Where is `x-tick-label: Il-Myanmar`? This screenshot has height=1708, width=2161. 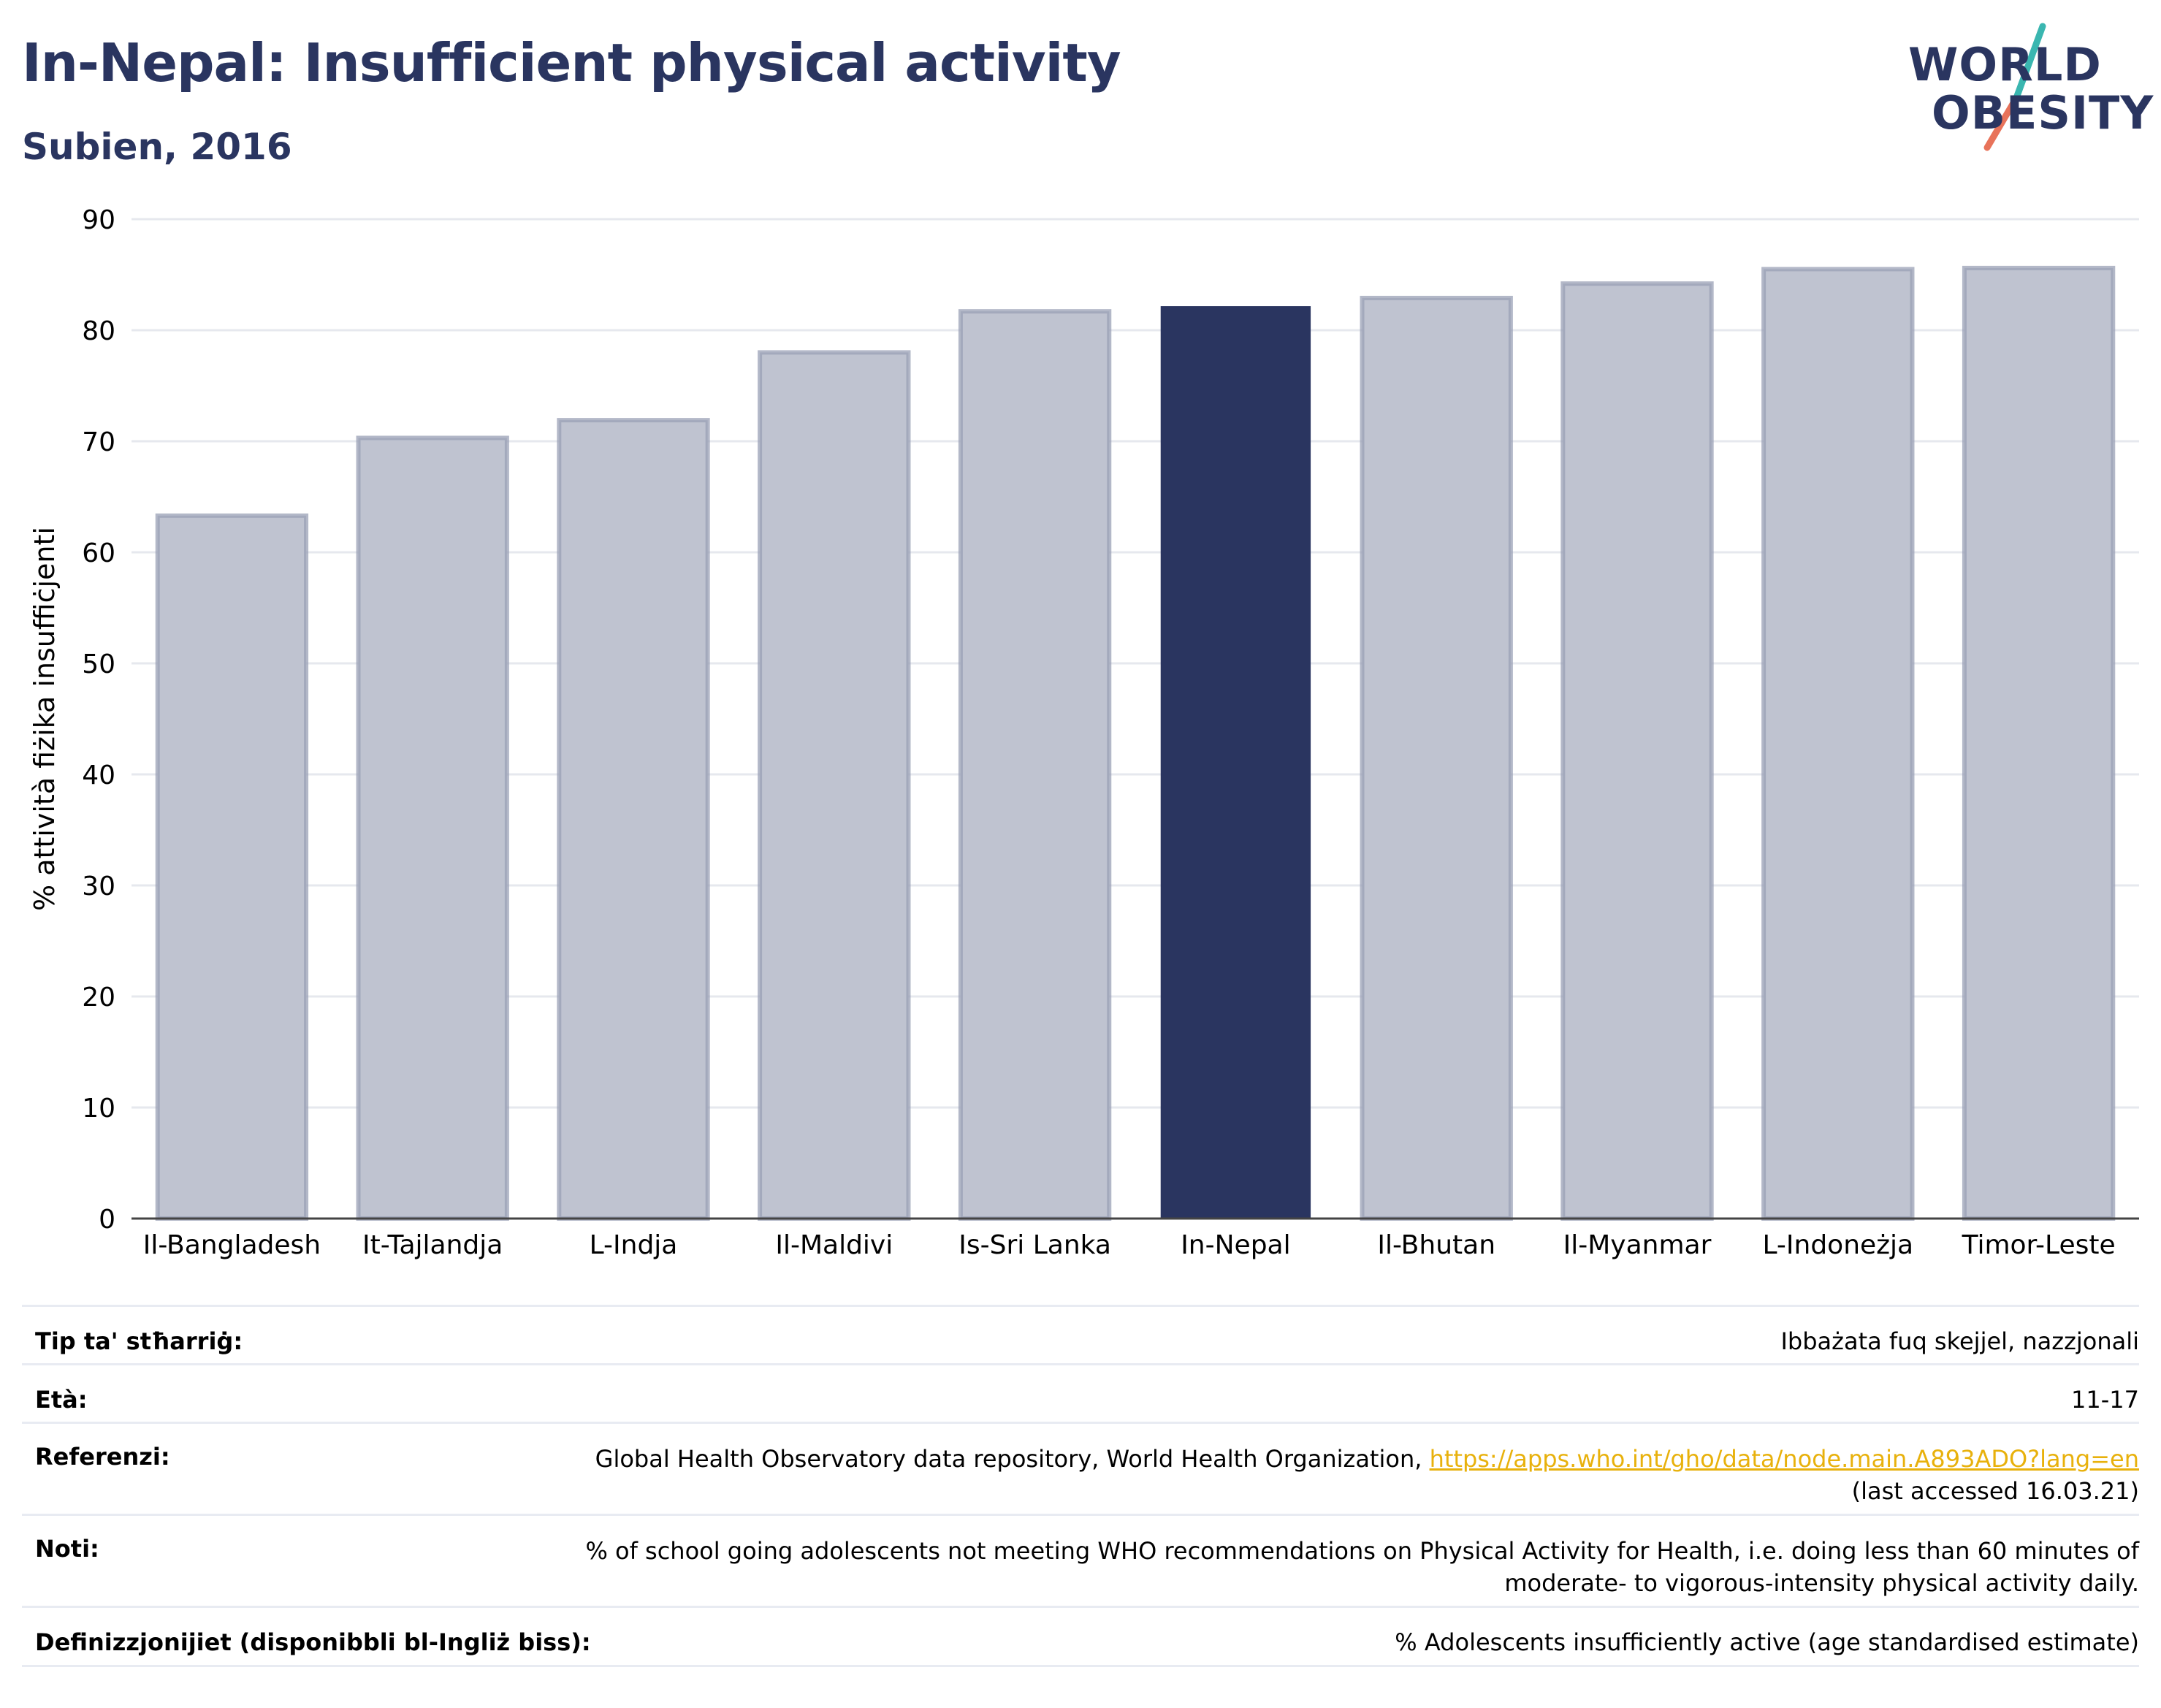 x-tick-label: Il-Myanmar is located at coordinates (1638, 1245).